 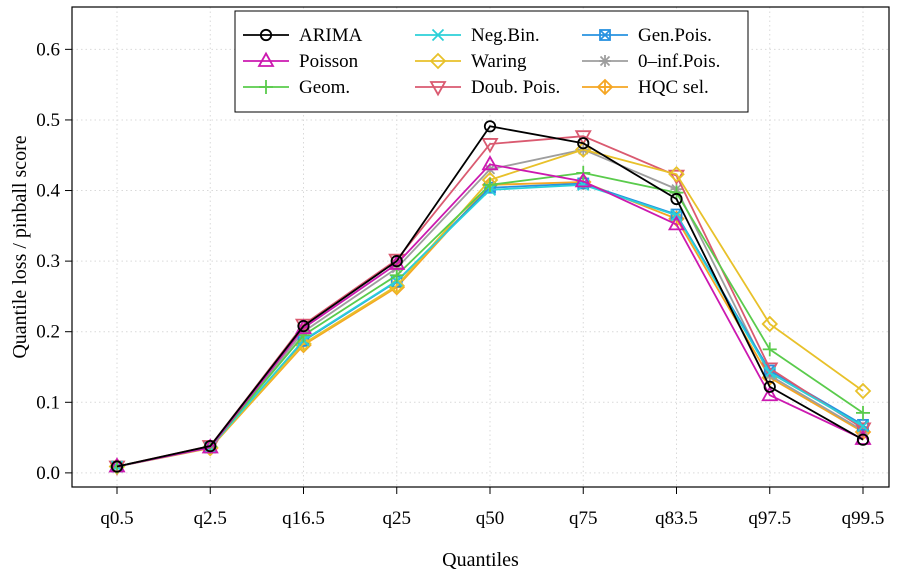 I want to click on legend-item: 0–inf.Pois., so click(x=651, y=61).